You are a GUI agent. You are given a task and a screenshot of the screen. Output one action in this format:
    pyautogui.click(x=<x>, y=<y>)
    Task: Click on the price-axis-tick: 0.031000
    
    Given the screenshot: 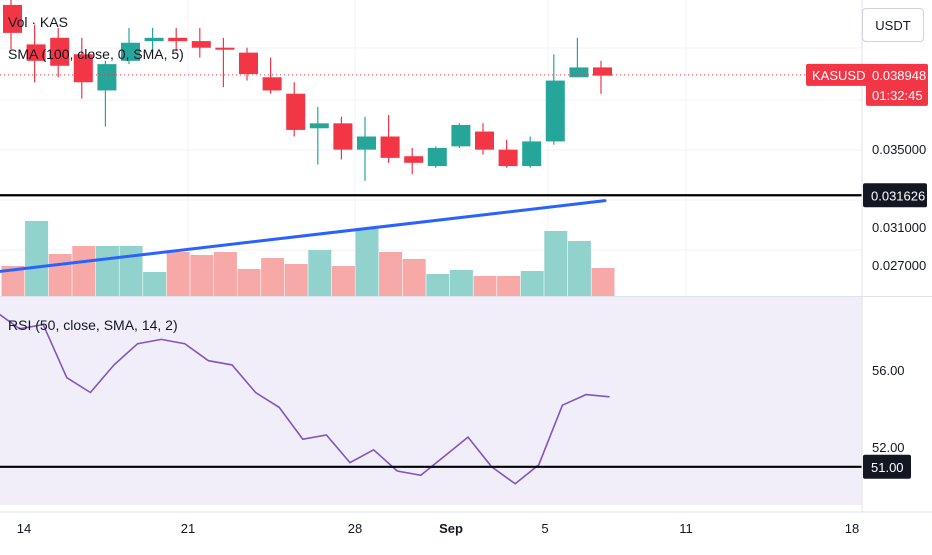 What is the action you would take?
    pyautogui.click(x=899, y=227)
    